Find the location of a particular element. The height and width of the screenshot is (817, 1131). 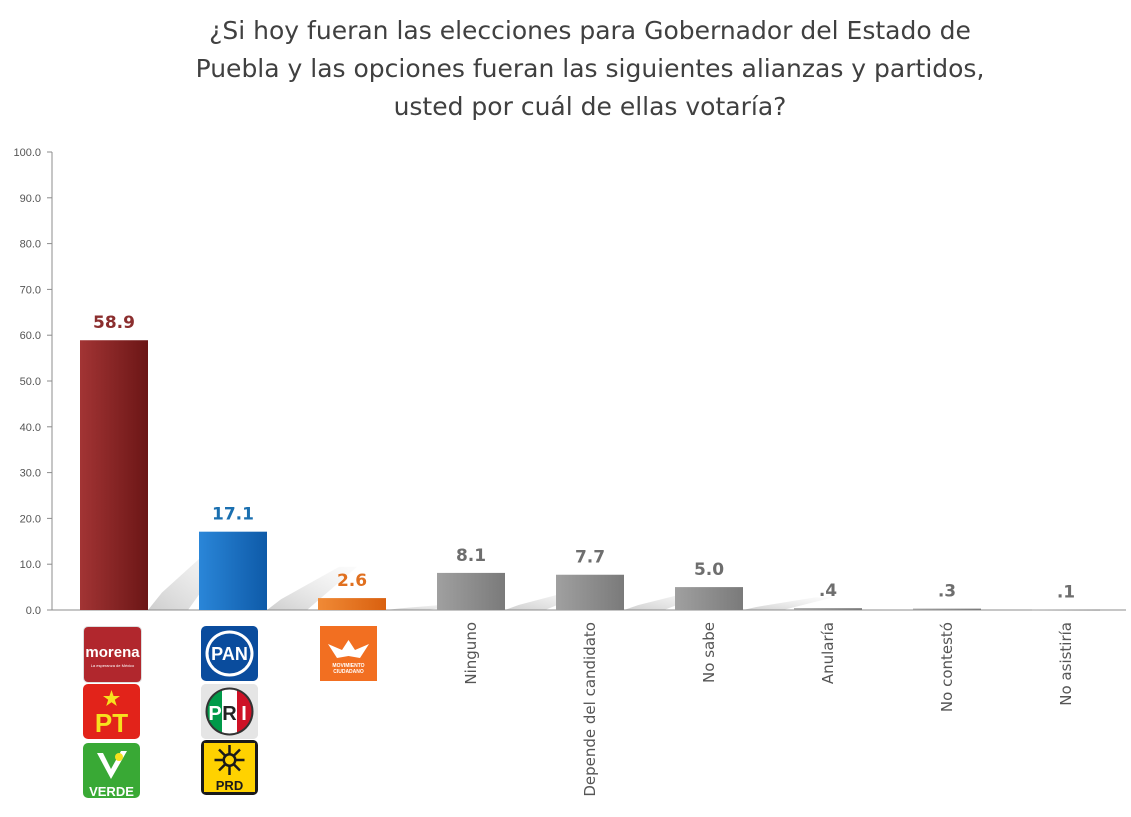

mc-logo-text-top: MOVIMIENTO is located at coordinates (348, 666).